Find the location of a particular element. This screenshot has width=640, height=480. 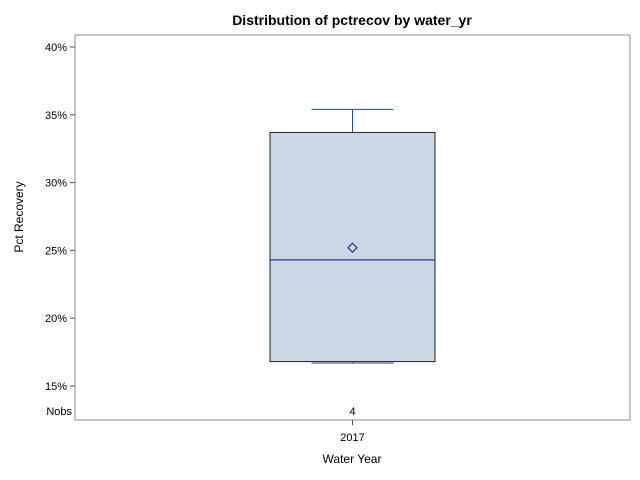

x-tick-label-2017: 2017 is located at coordinates (352, 438).